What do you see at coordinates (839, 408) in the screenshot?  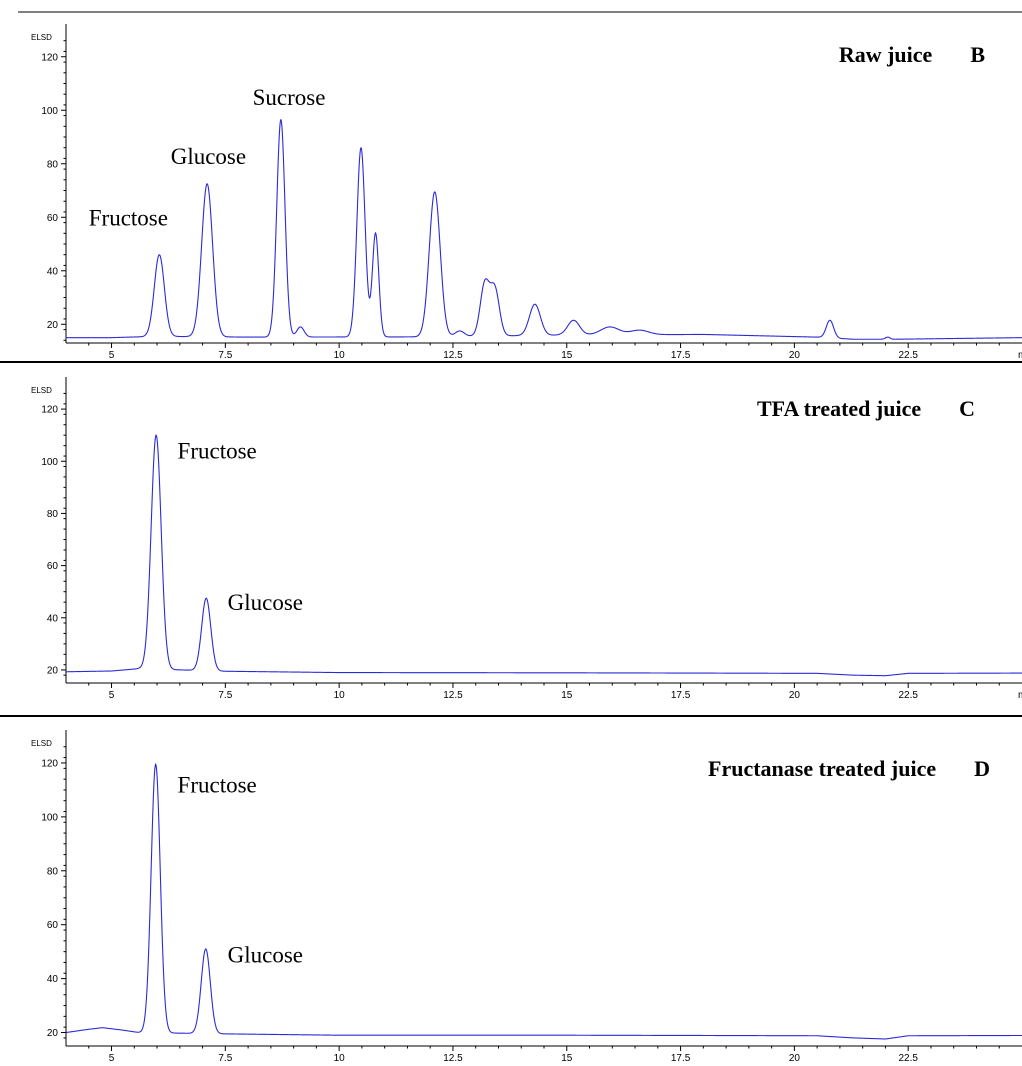 I see `panel-title-text: TFA treated juice` at bounding box center [839, 408].